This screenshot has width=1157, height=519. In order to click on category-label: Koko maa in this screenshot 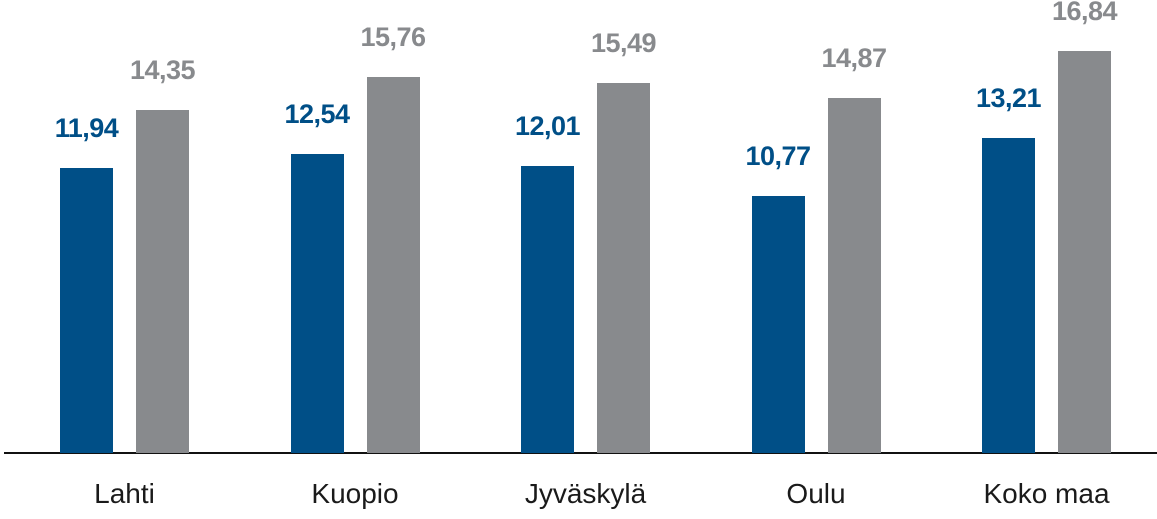, I will do `click(1046, 493)`.